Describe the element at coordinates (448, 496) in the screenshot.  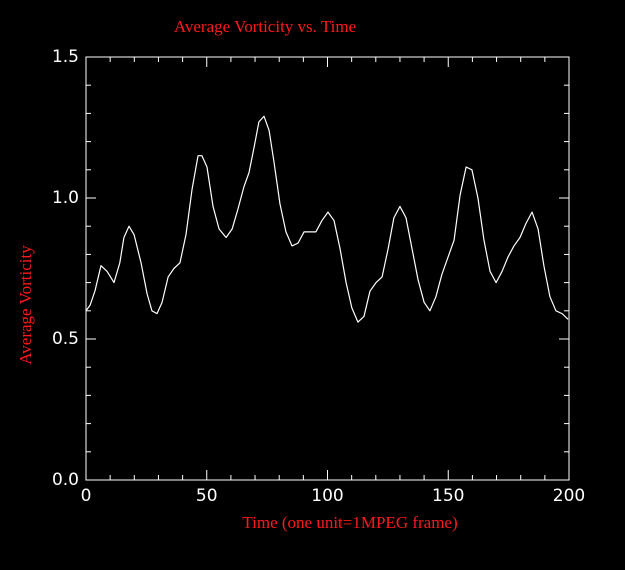
I see `x-tick-label: 150` at that location.